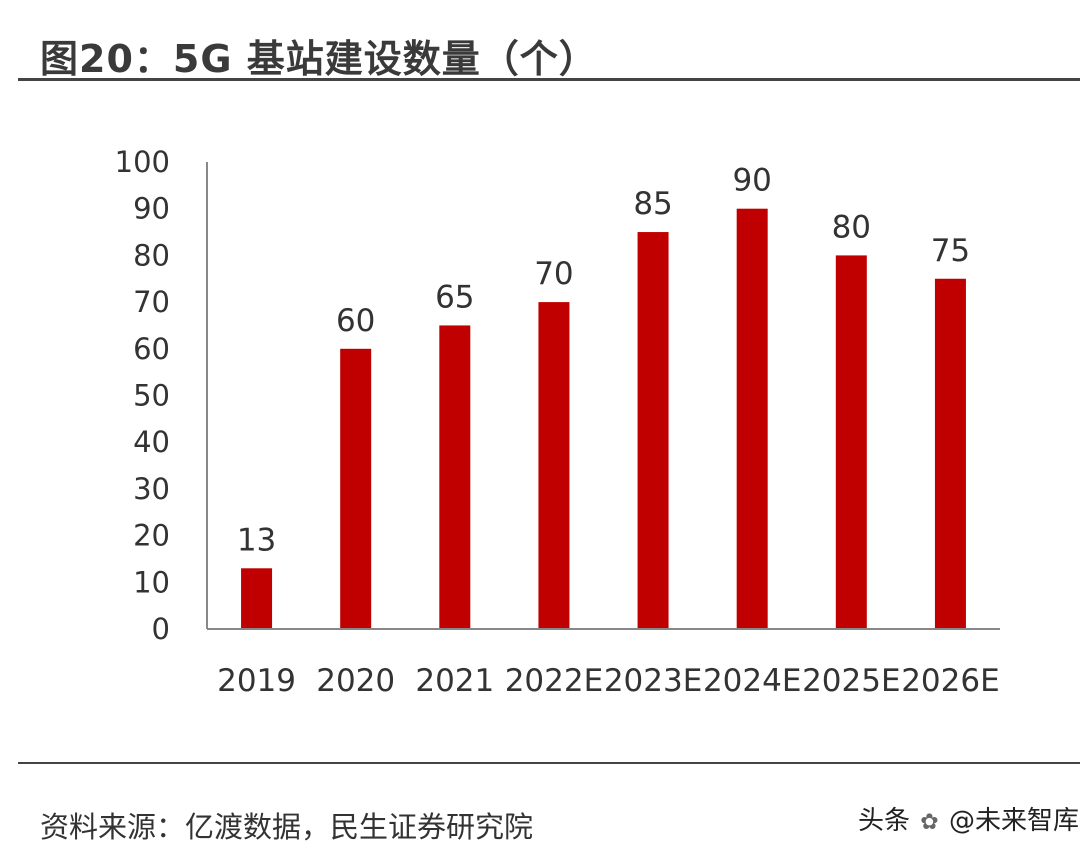 Image resolution: width=1080 pixels, height=857 pixels. What do you see at coordinates (355, 321) in the screenshot?
I see `data-label-2020: 60` at bounding box center [355, 321].